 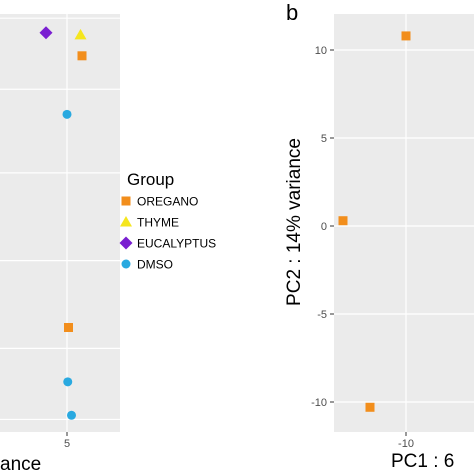 I want to click on legend-key-dmso, so click(x=126, y=264).